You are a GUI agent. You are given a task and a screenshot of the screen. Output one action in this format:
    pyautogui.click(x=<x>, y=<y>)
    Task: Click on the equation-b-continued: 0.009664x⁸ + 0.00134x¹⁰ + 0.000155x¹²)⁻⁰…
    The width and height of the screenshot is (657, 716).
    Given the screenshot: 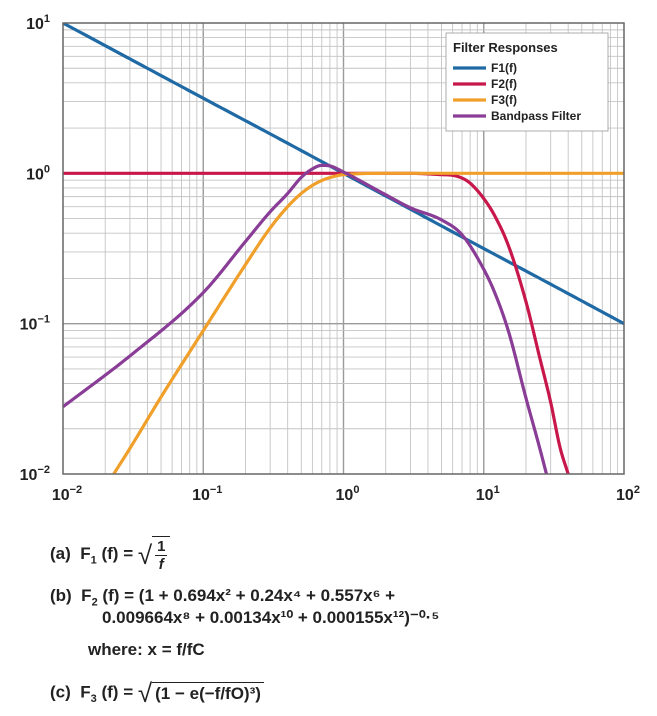 What is the action you would take?
    pyautogui.click(x=270, y=618)
    